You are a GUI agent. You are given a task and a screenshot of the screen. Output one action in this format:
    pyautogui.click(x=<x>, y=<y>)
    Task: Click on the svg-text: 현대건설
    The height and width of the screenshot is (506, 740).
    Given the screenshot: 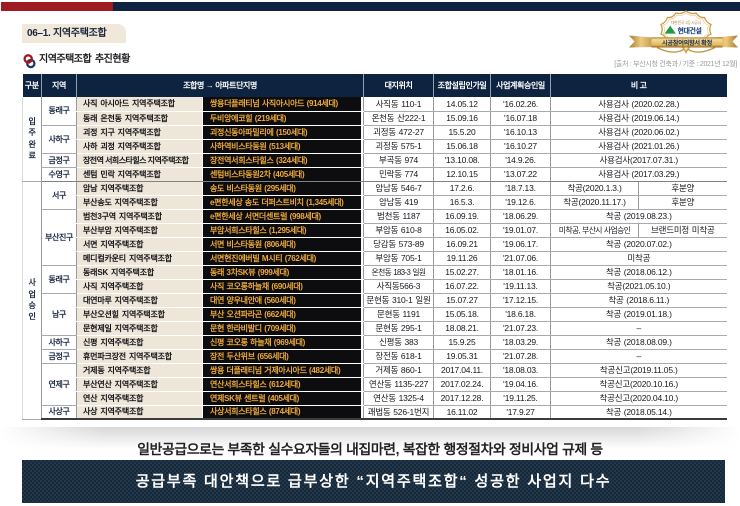 What is the action you would take?
    pyautogui.click(x=690, y=30)
    